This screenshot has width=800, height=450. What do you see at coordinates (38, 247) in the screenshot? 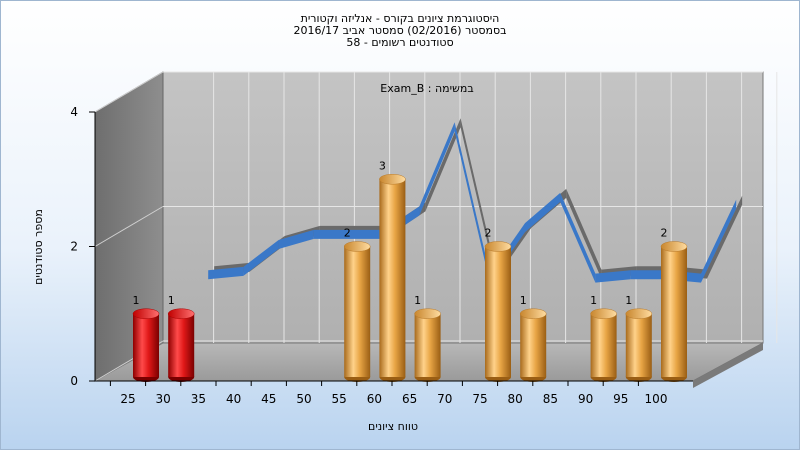
I see `y-axis-label: מספר סטודנטים` at bounding box center [38, 247].